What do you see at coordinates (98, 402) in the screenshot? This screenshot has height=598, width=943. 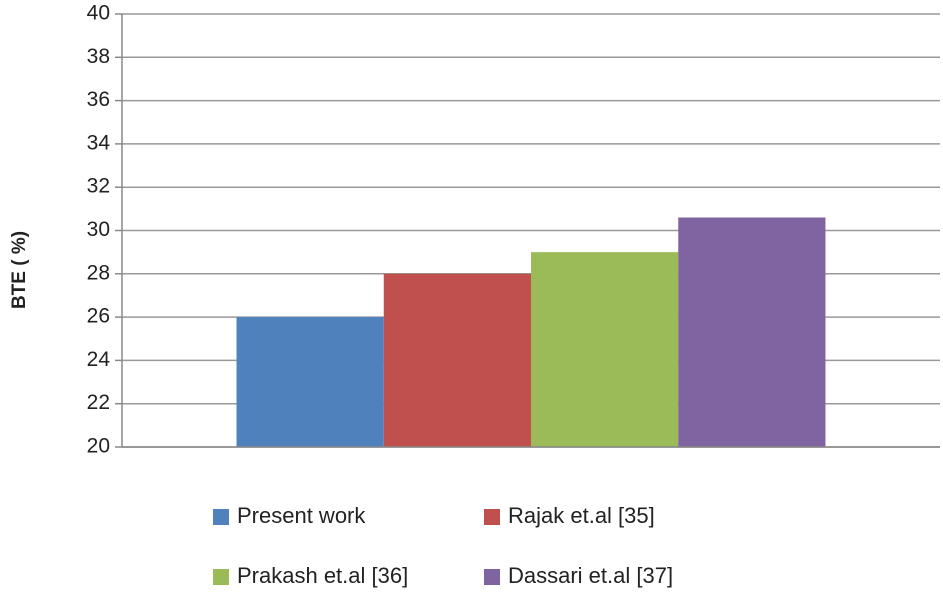 I see `y-tick-label: 22` at bounding box center [98, 402].